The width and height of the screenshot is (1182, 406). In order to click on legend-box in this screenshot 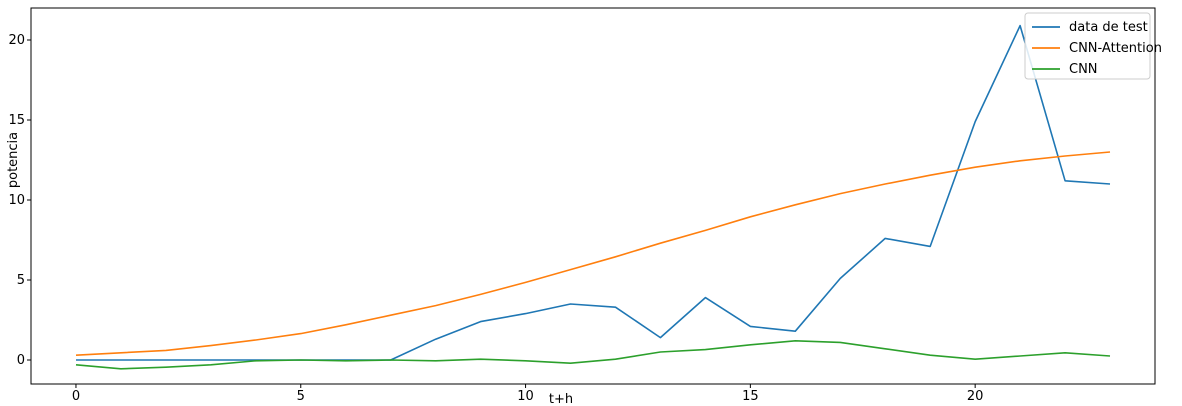, I will do `click(1087, 46)`.